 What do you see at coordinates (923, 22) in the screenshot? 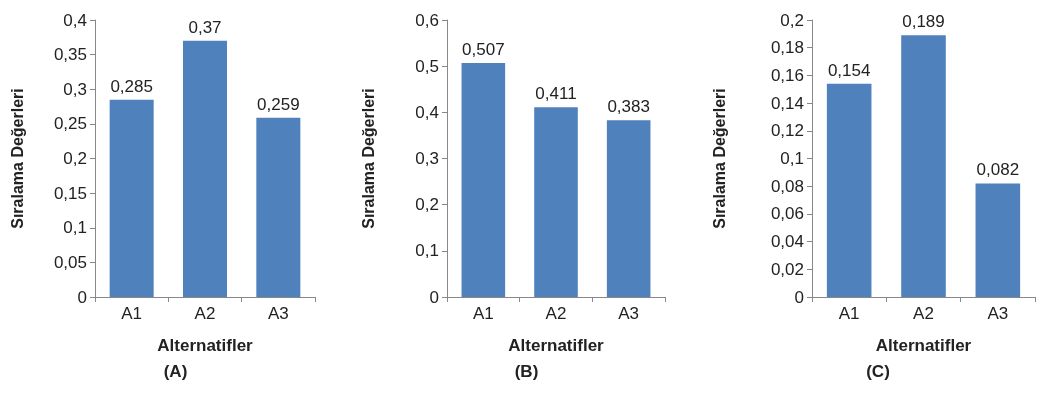
I see `data-label: 0,189` at bounding box center [923, 22].